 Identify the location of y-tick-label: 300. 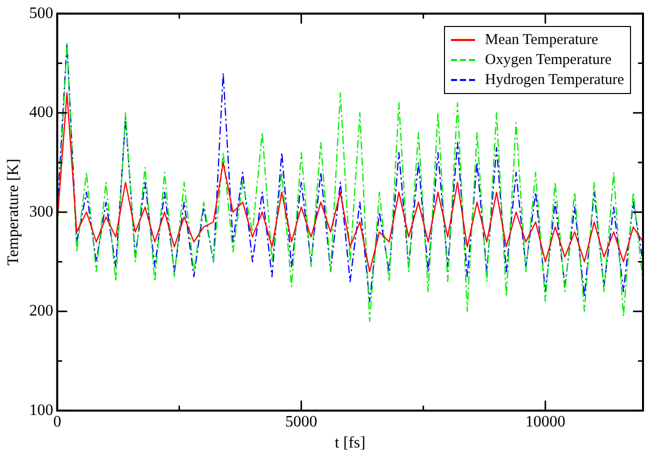
(41, 211).